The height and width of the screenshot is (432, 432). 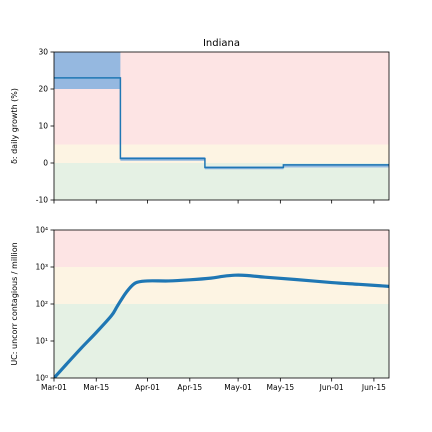 I want to click on growth-y-axis-label: δ: daily growth (%), so click(x=14, y=126).